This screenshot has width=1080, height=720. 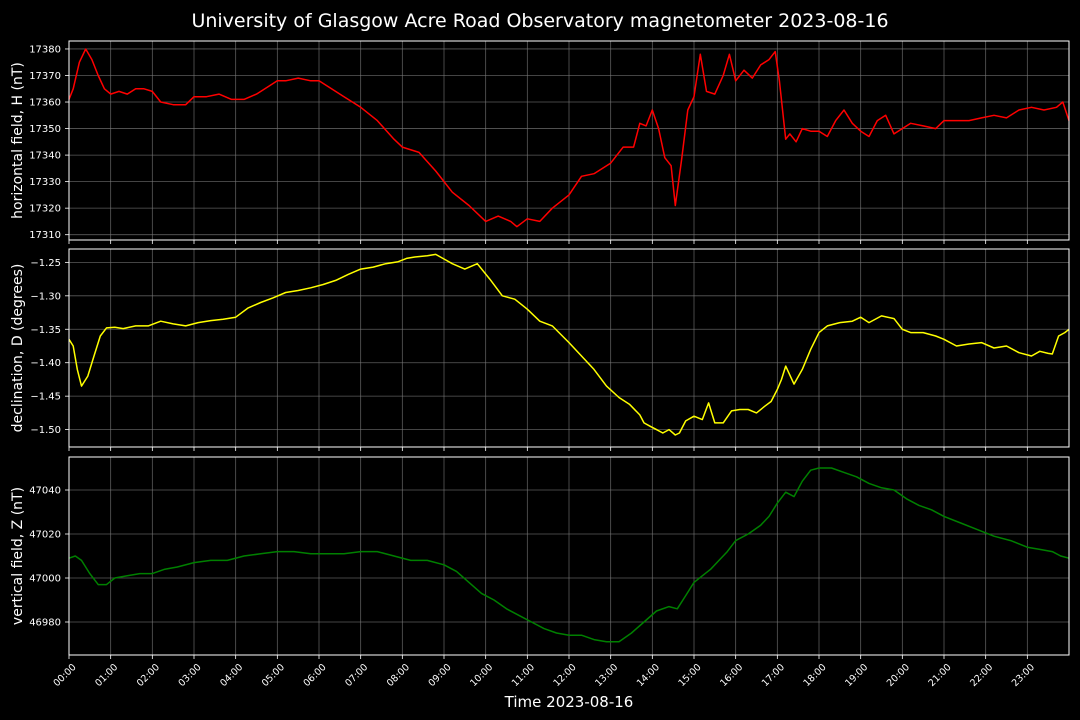 What do you see at coordinates (45, 156) in the screenshot?
I see `horizontal-field-ytick-label: 17340` at bounding box center [45, 156].